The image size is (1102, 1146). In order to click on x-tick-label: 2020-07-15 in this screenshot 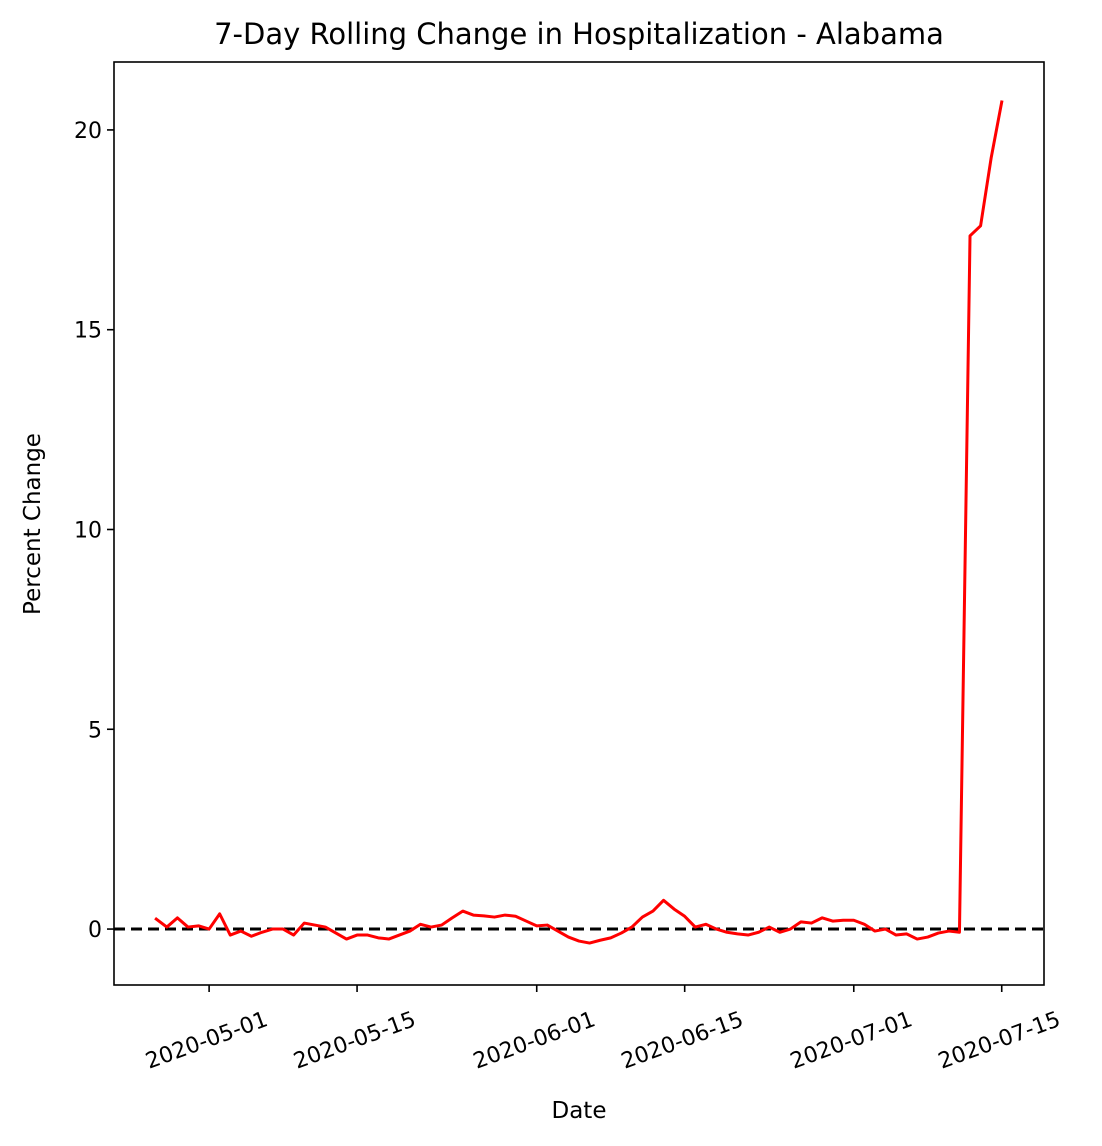, I will do `click(999, 1040)`.